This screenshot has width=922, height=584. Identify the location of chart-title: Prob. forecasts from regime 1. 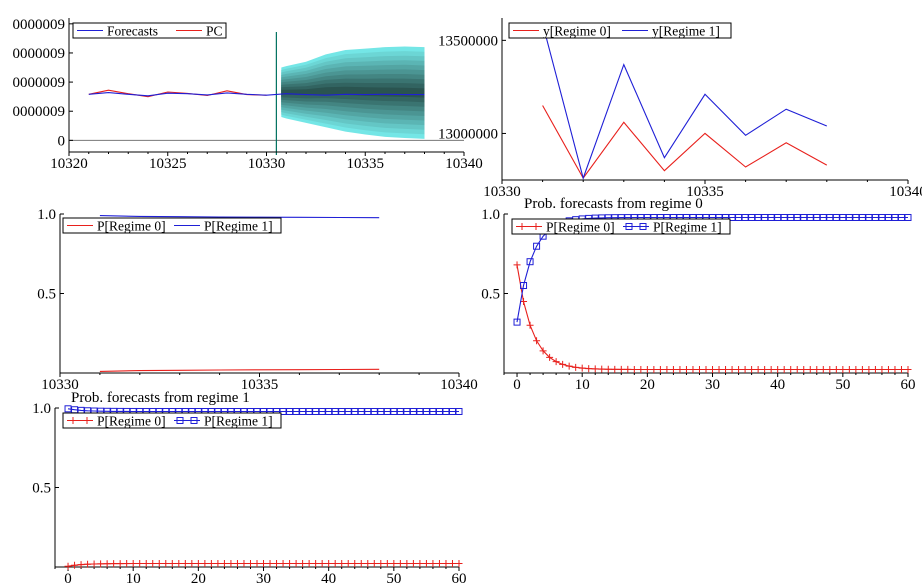
(160, 398).